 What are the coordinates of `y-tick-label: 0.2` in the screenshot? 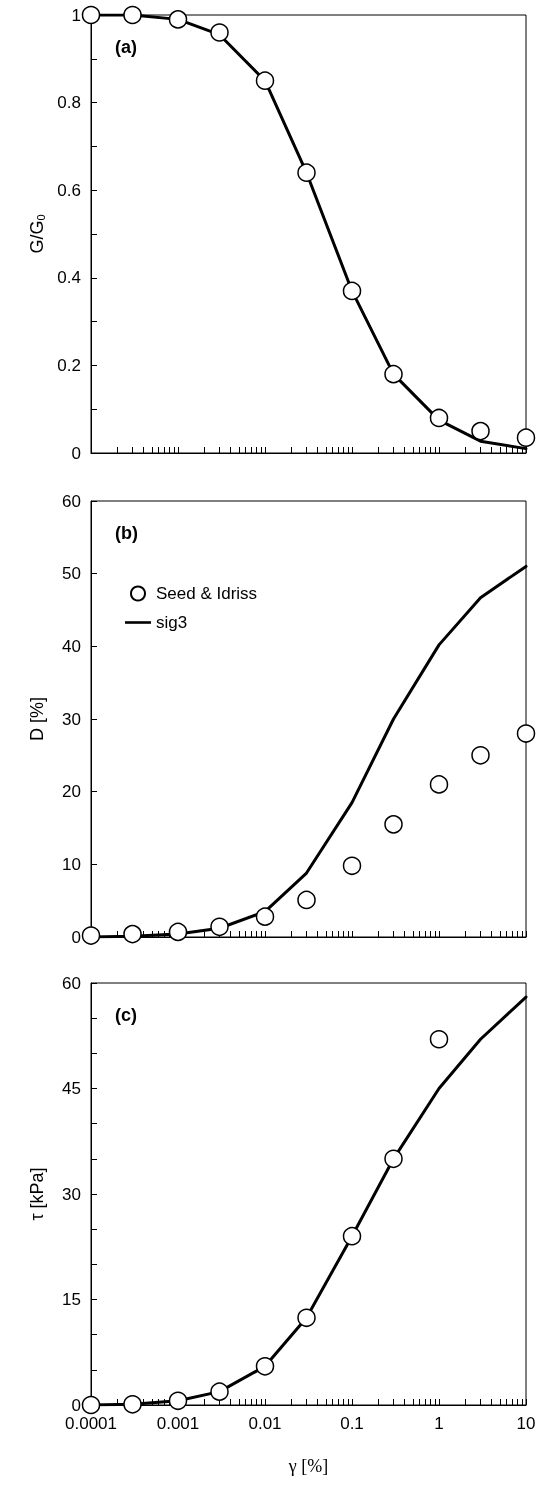 It's located at (69, 365).